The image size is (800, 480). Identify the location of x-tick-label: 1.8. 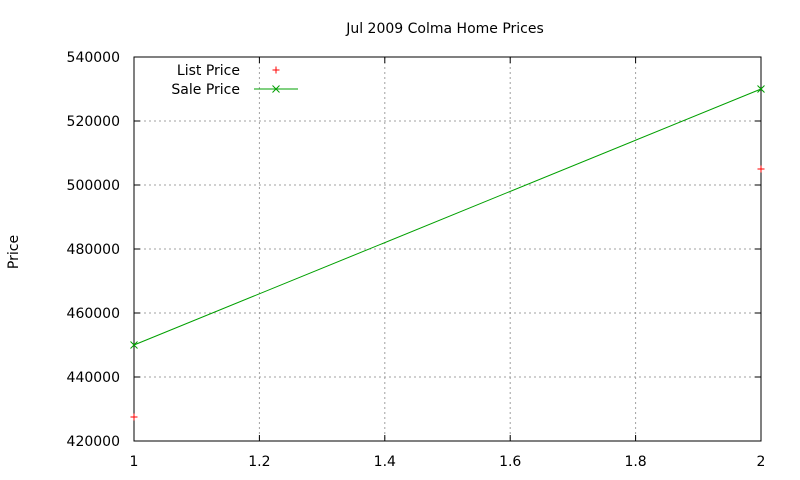
(635, 462).